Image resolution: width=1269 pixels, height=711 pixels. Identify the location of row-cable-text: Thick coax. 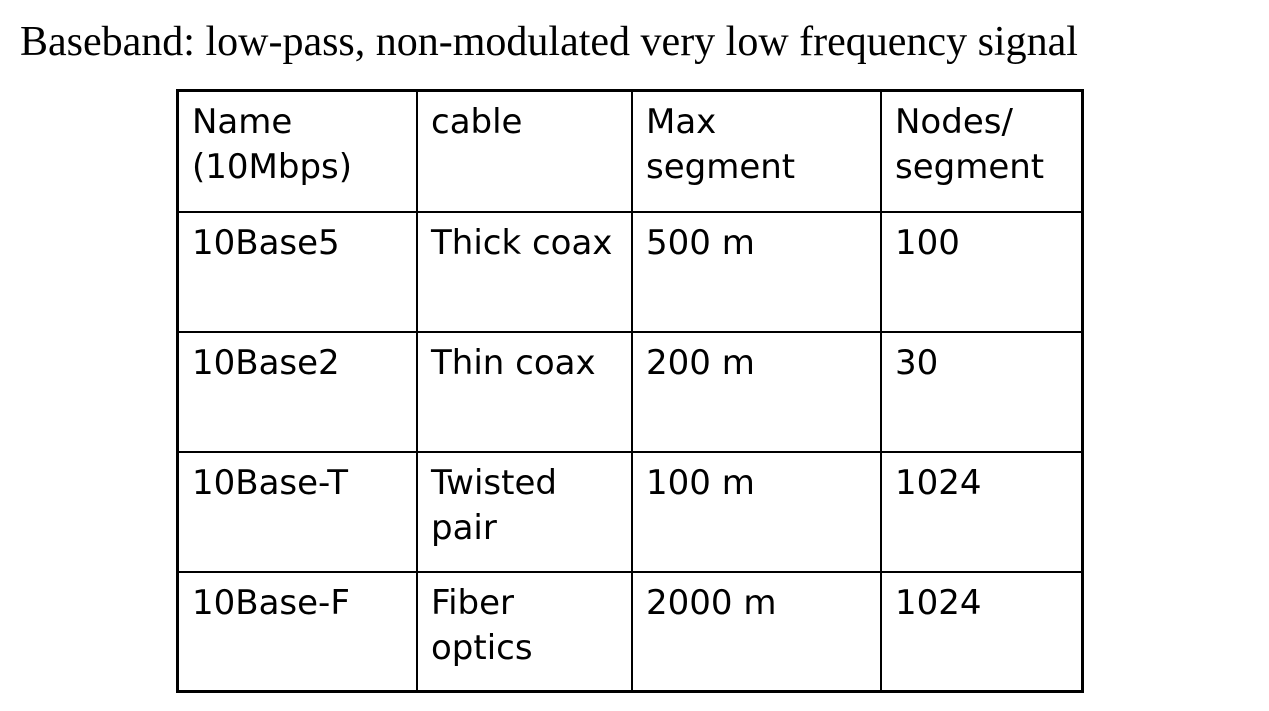
(522, 243).